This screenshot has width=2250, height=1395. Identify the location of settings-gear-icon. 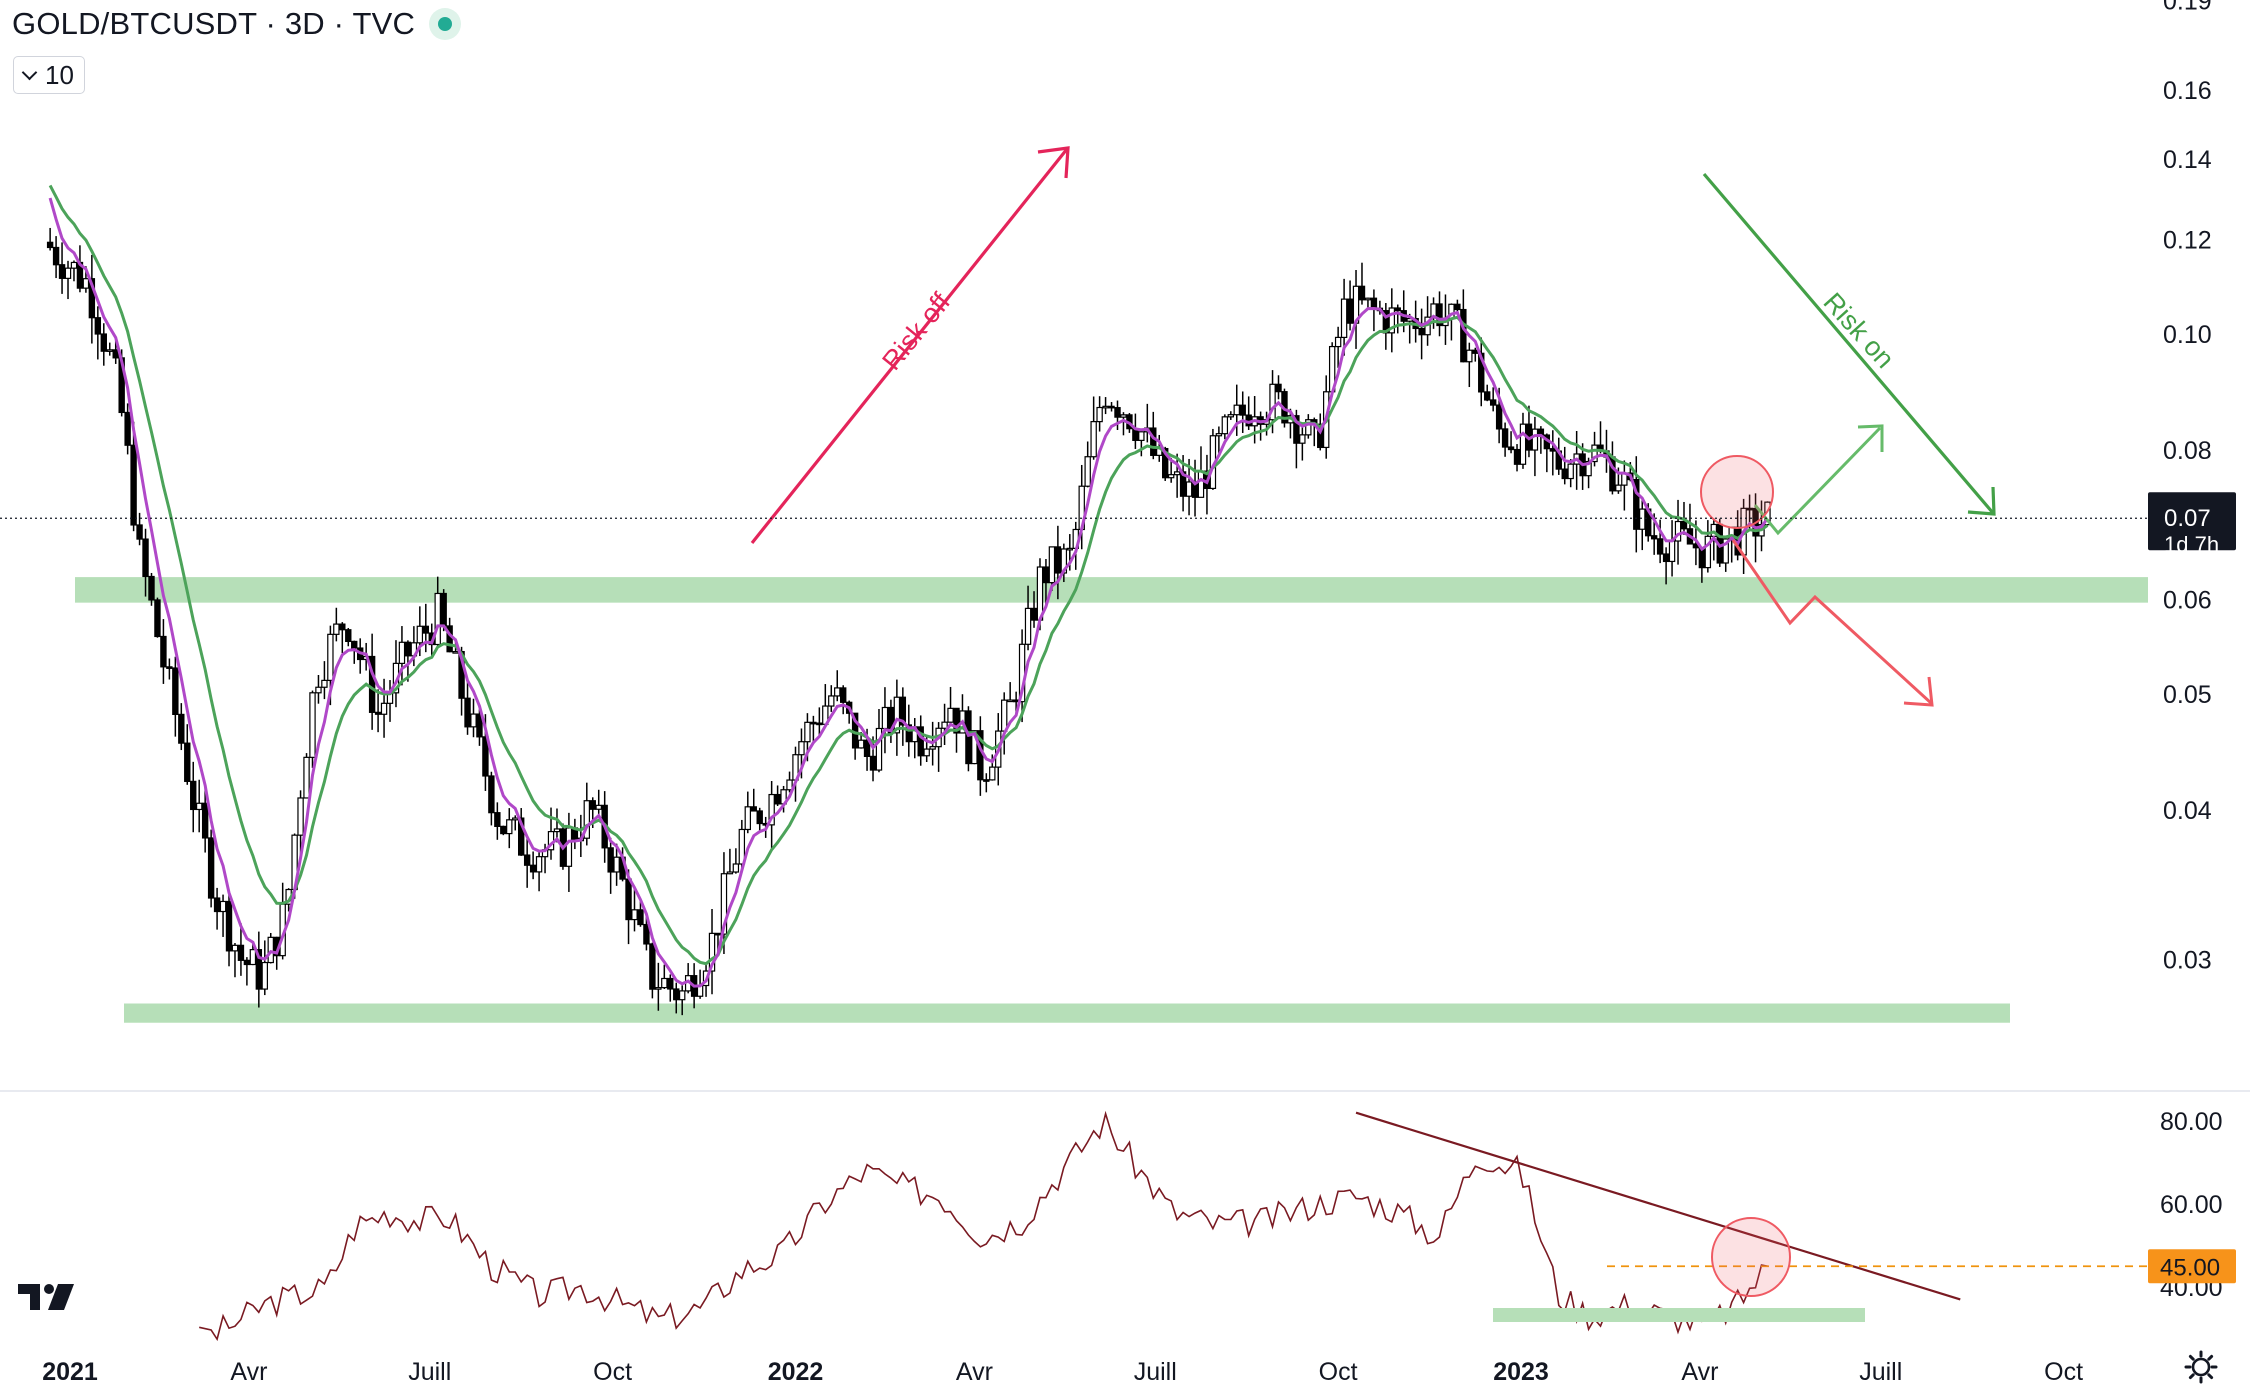
(2201, 1367).